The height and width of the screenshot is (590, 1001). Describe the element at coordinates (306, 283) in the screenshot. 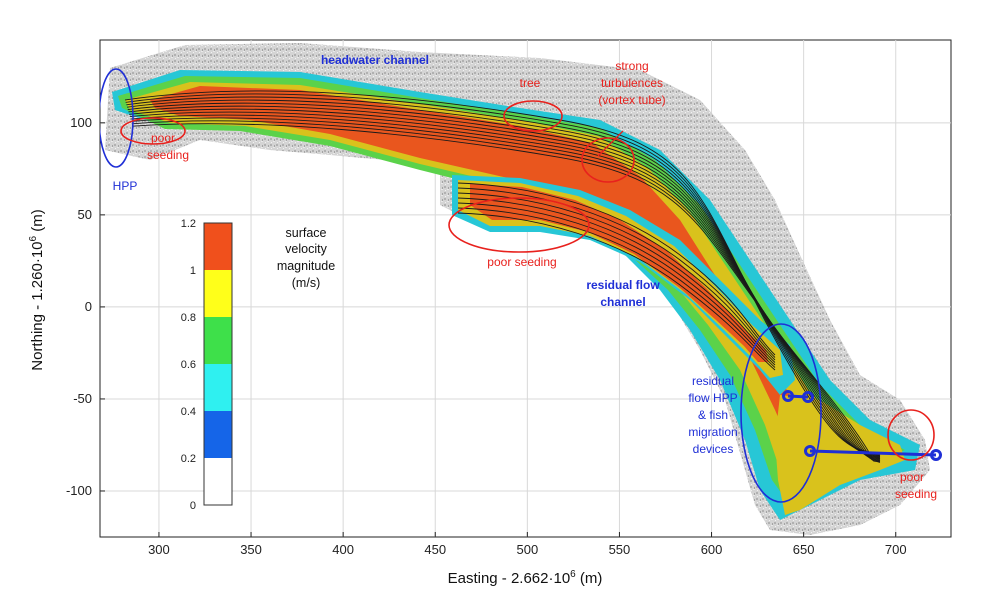

I see `colorbar-label-line: (m/s)` at that location.